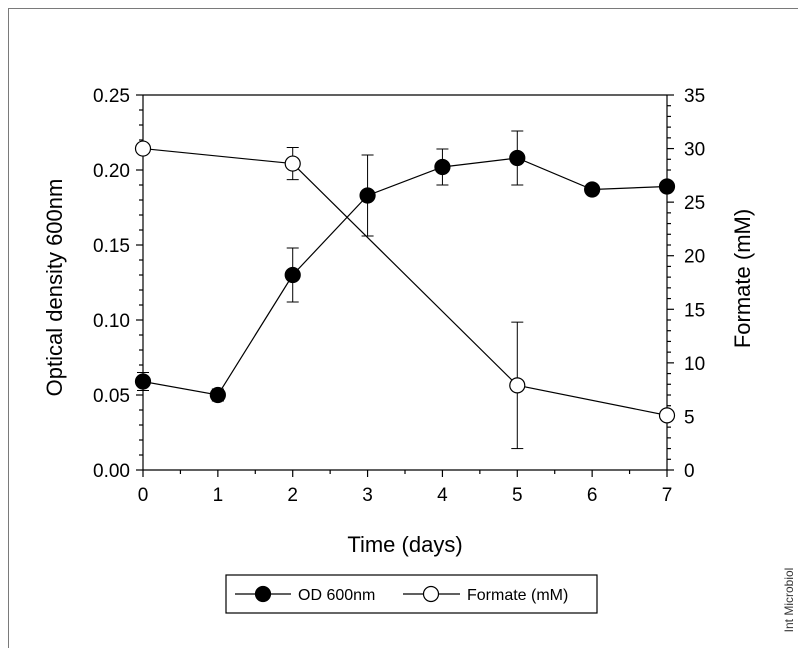  I want to click on y-left-tick-label: 0.00, so click(111, 471).